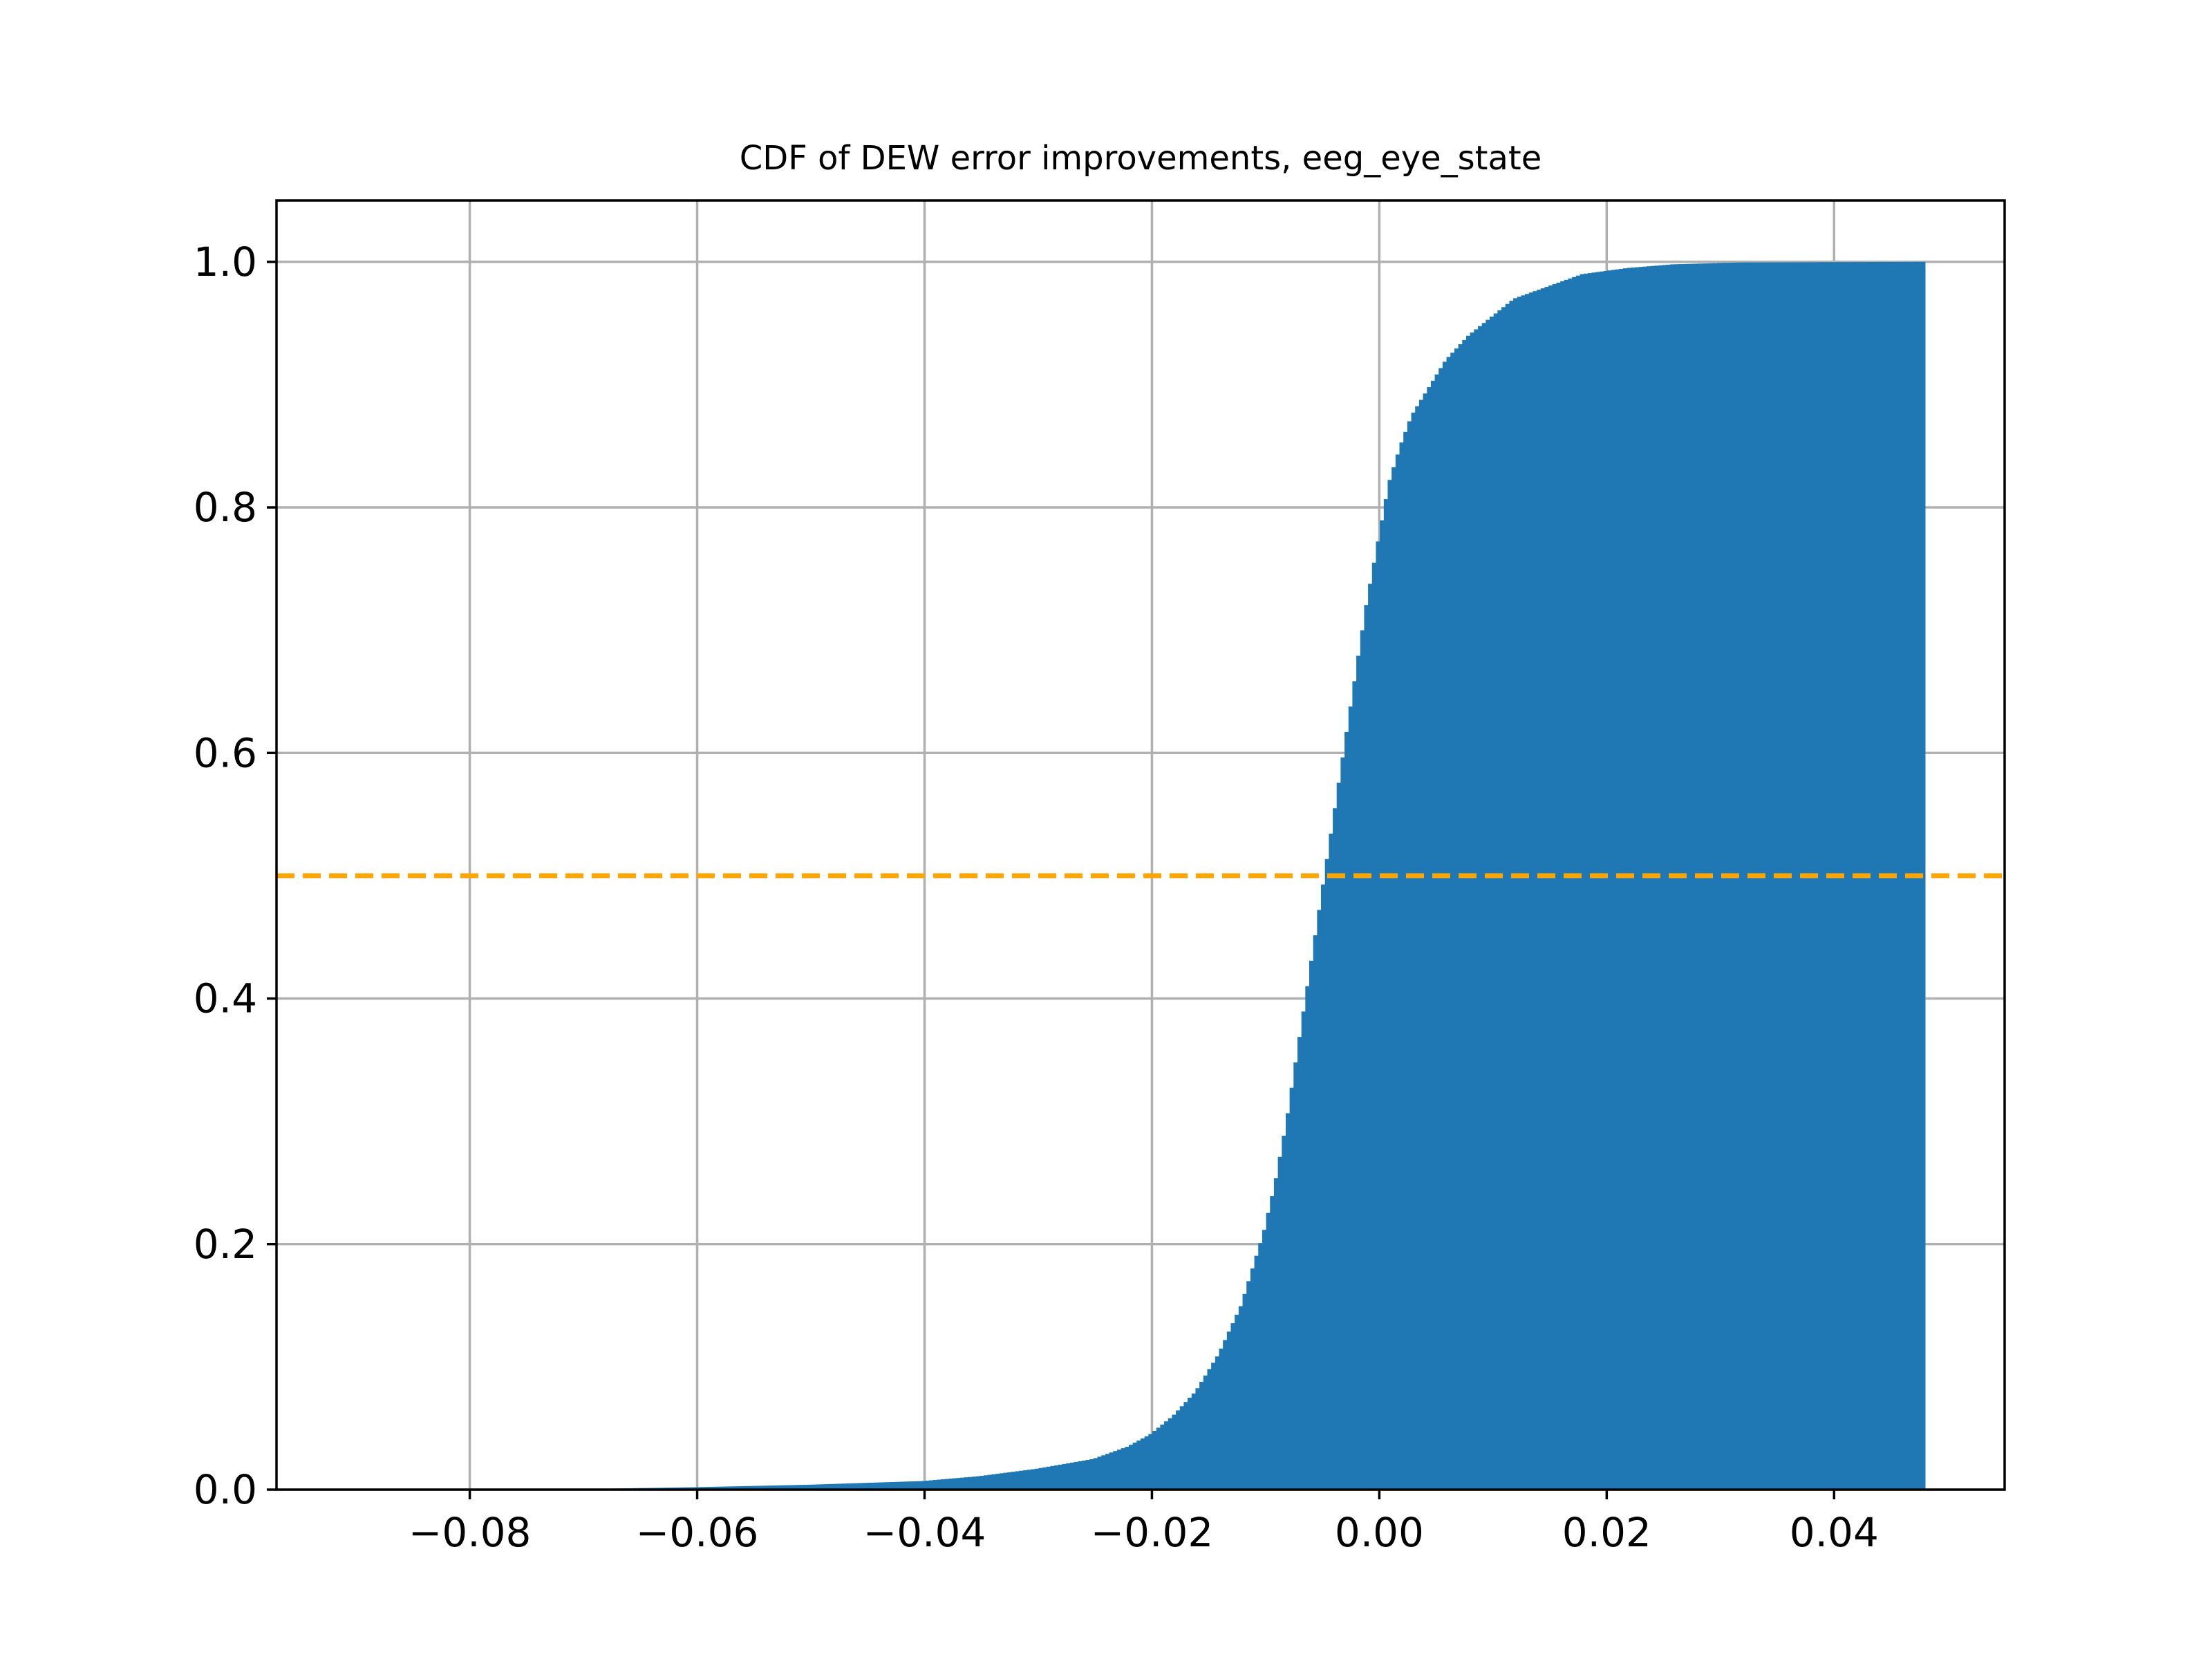 The width and height of the screenshot is (2212, 1659). Describe the element at coordinates (1606, 1532) in the screenshot. I see `x-tick-label: 0.02` at that location.